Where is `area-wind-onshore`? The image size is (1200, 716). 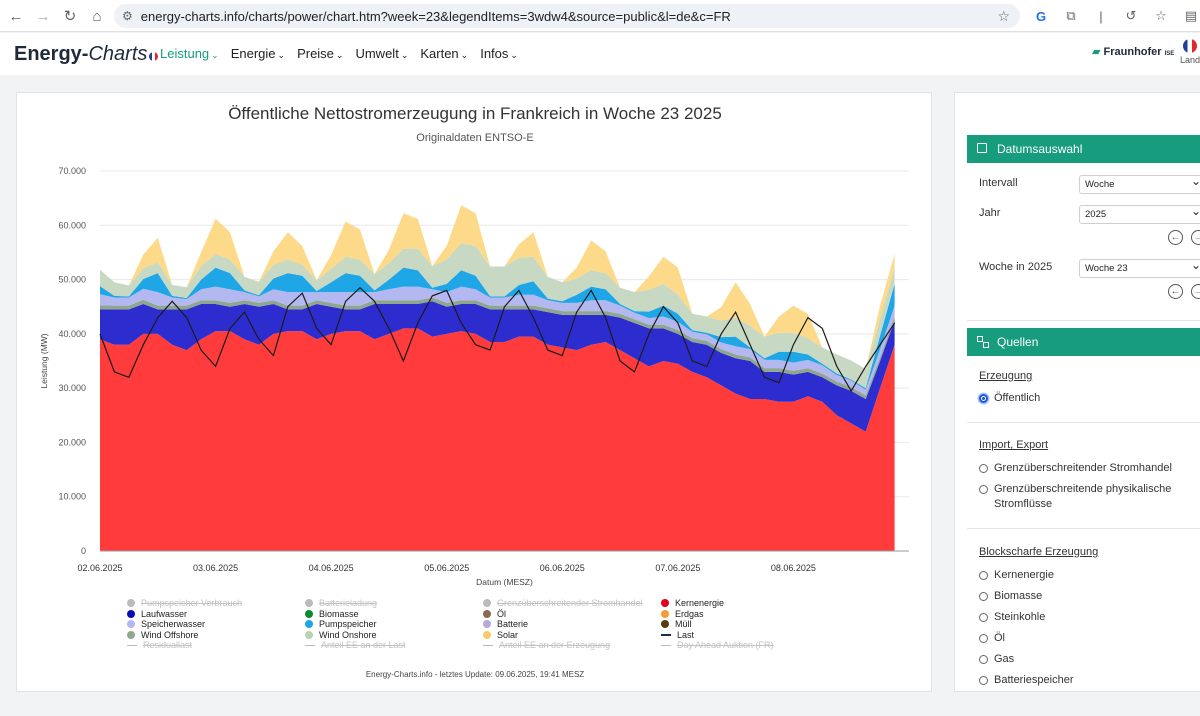
area-wind-onshore is located at coordinates (497, 316).